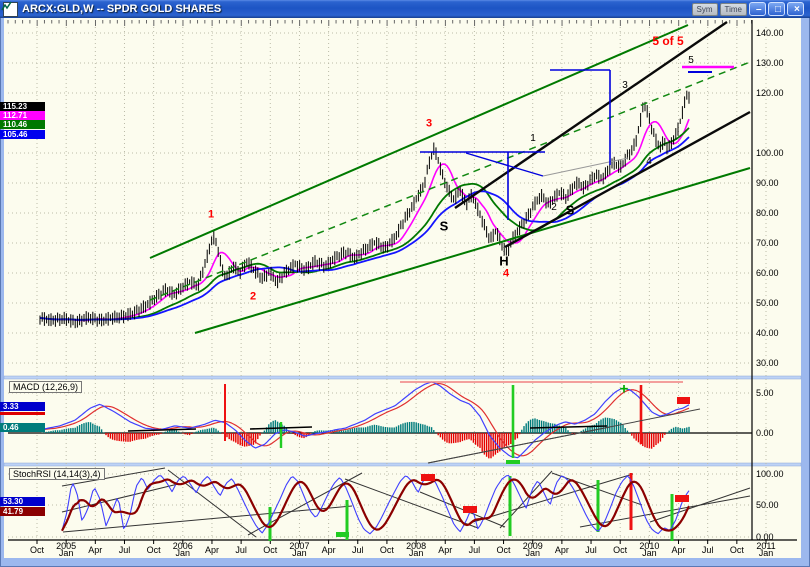 This screenshot has height=567, width=810. I want to click on price-axis-label: 40.00, so click(767, 333).